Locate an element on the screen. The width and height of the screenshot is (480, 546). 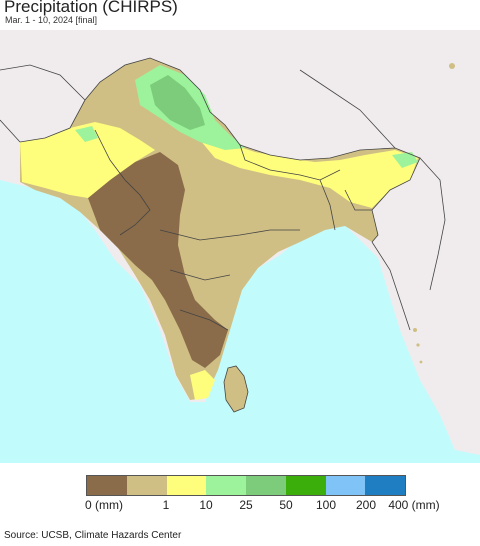
light-rain-north-belt is located at coordinates (87, 160).